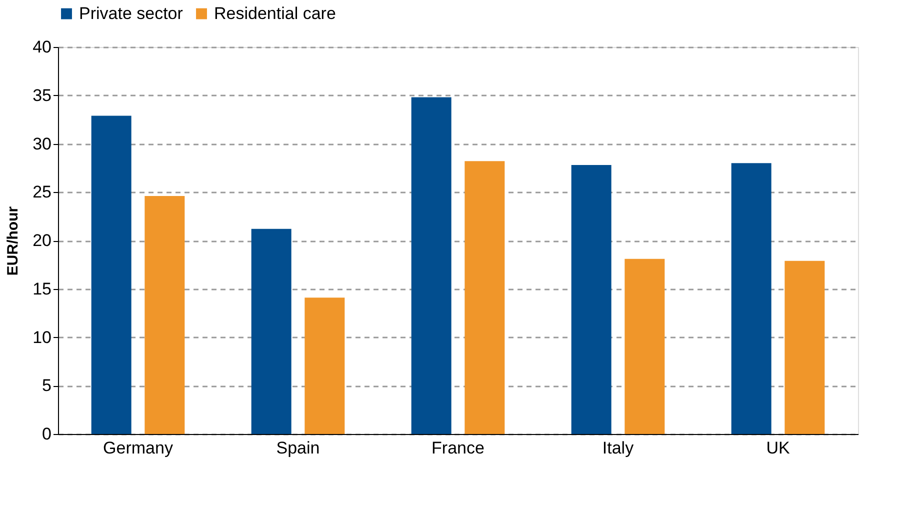  What do you see at coordinates (131, 13) in the screenshot?
I see `legend-label: Private sector` at bounding box center [131, 13].